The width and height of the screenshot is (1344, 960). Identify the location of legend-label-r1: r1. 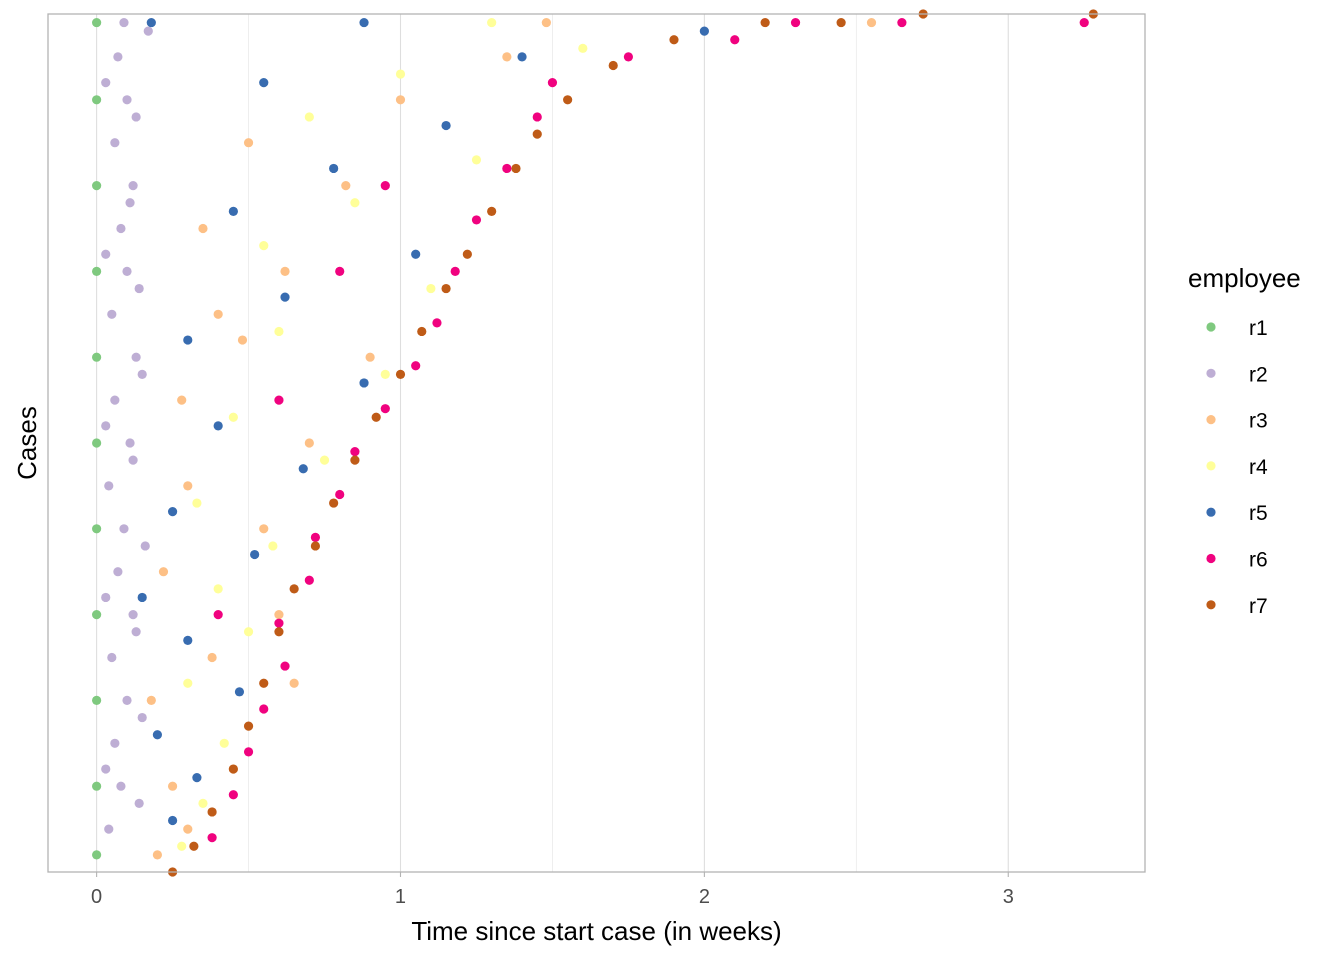
(1258, 328).